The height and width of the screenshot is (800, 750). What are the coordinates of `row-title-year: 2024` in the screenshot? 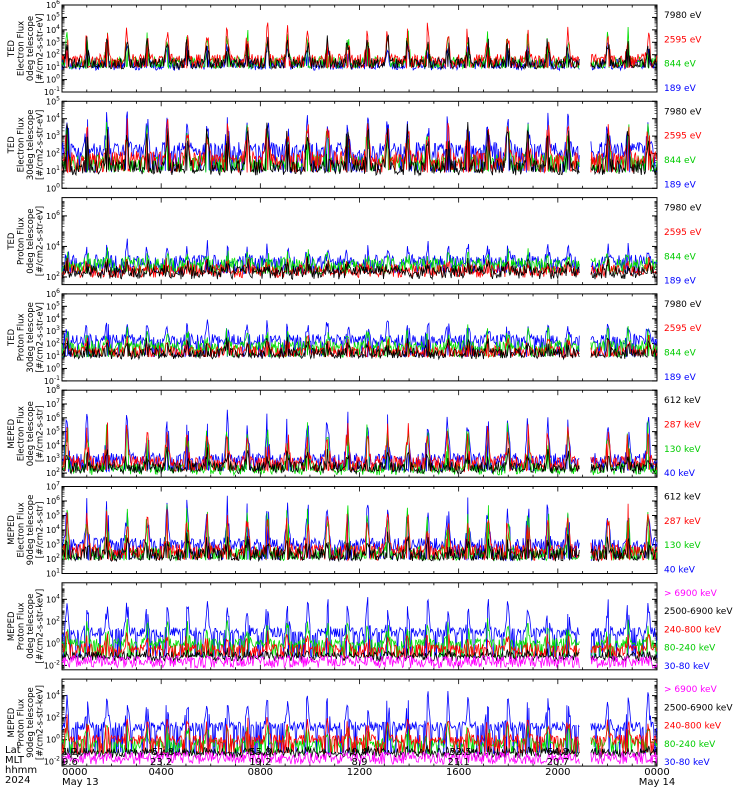 It's located at (18, 780).